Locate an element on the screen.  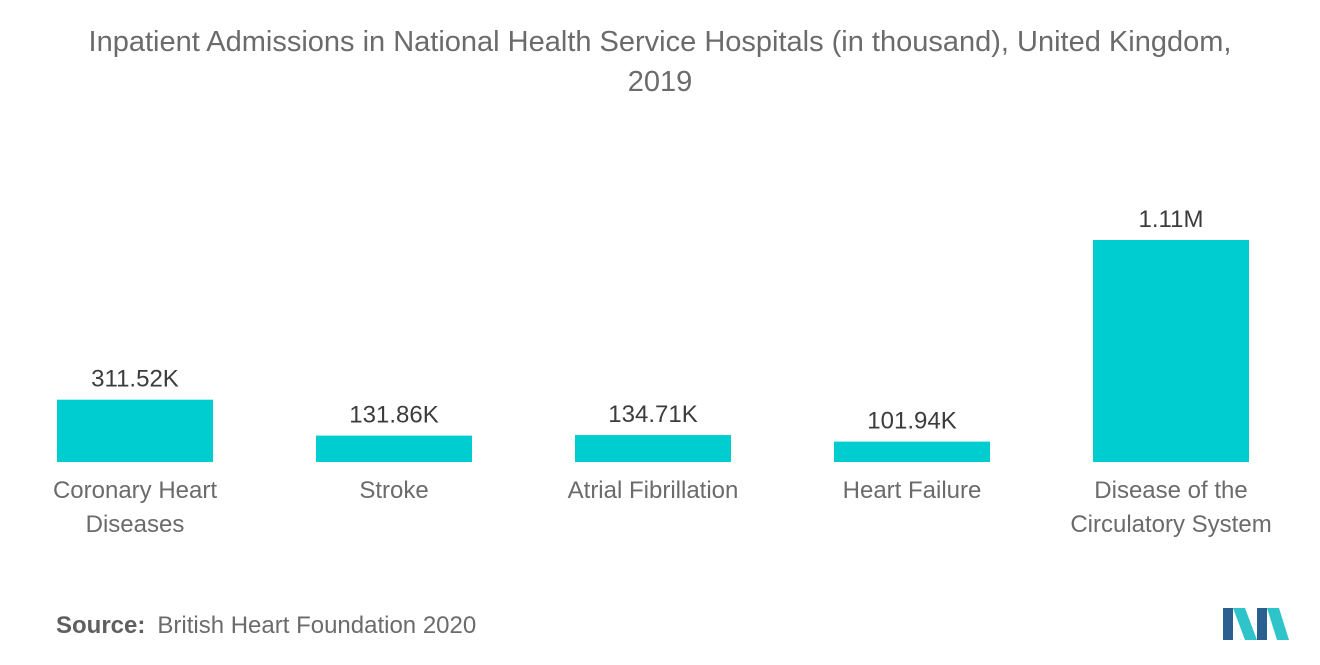
mordor-intelligence-logo-icon is located at coordinates (1256, 624).